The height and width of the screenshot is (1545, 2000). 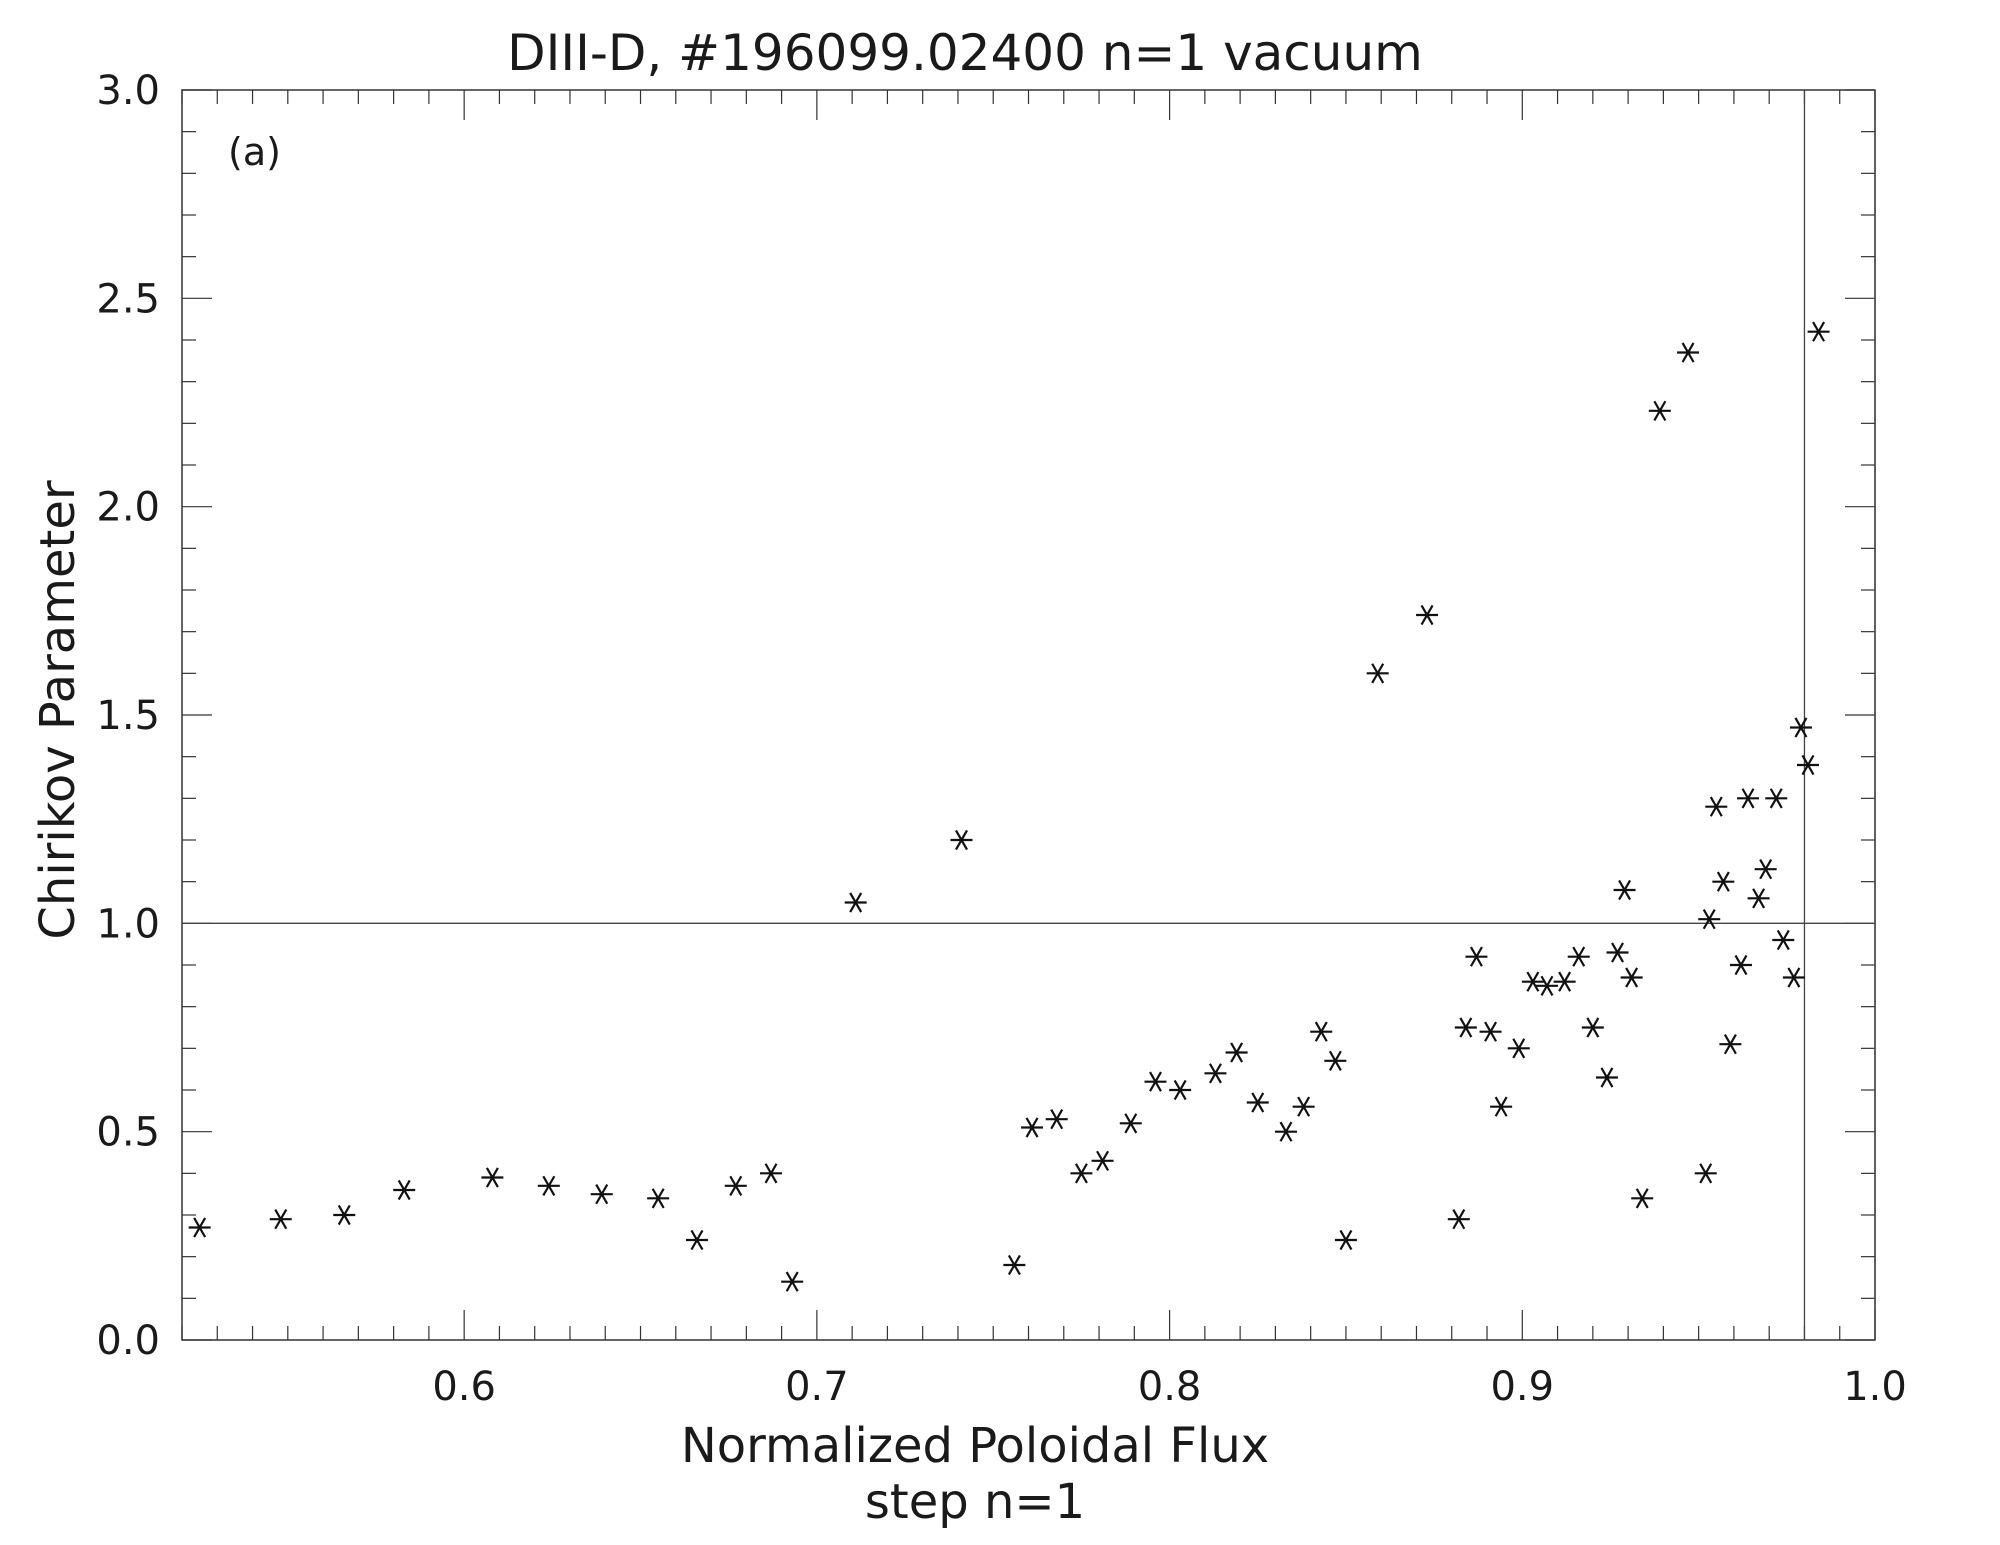 What do you see at coordinates (464, 1387) in the screenshot?
I see `x-tick-label: 0.6` at bounding box center [464, 1387].